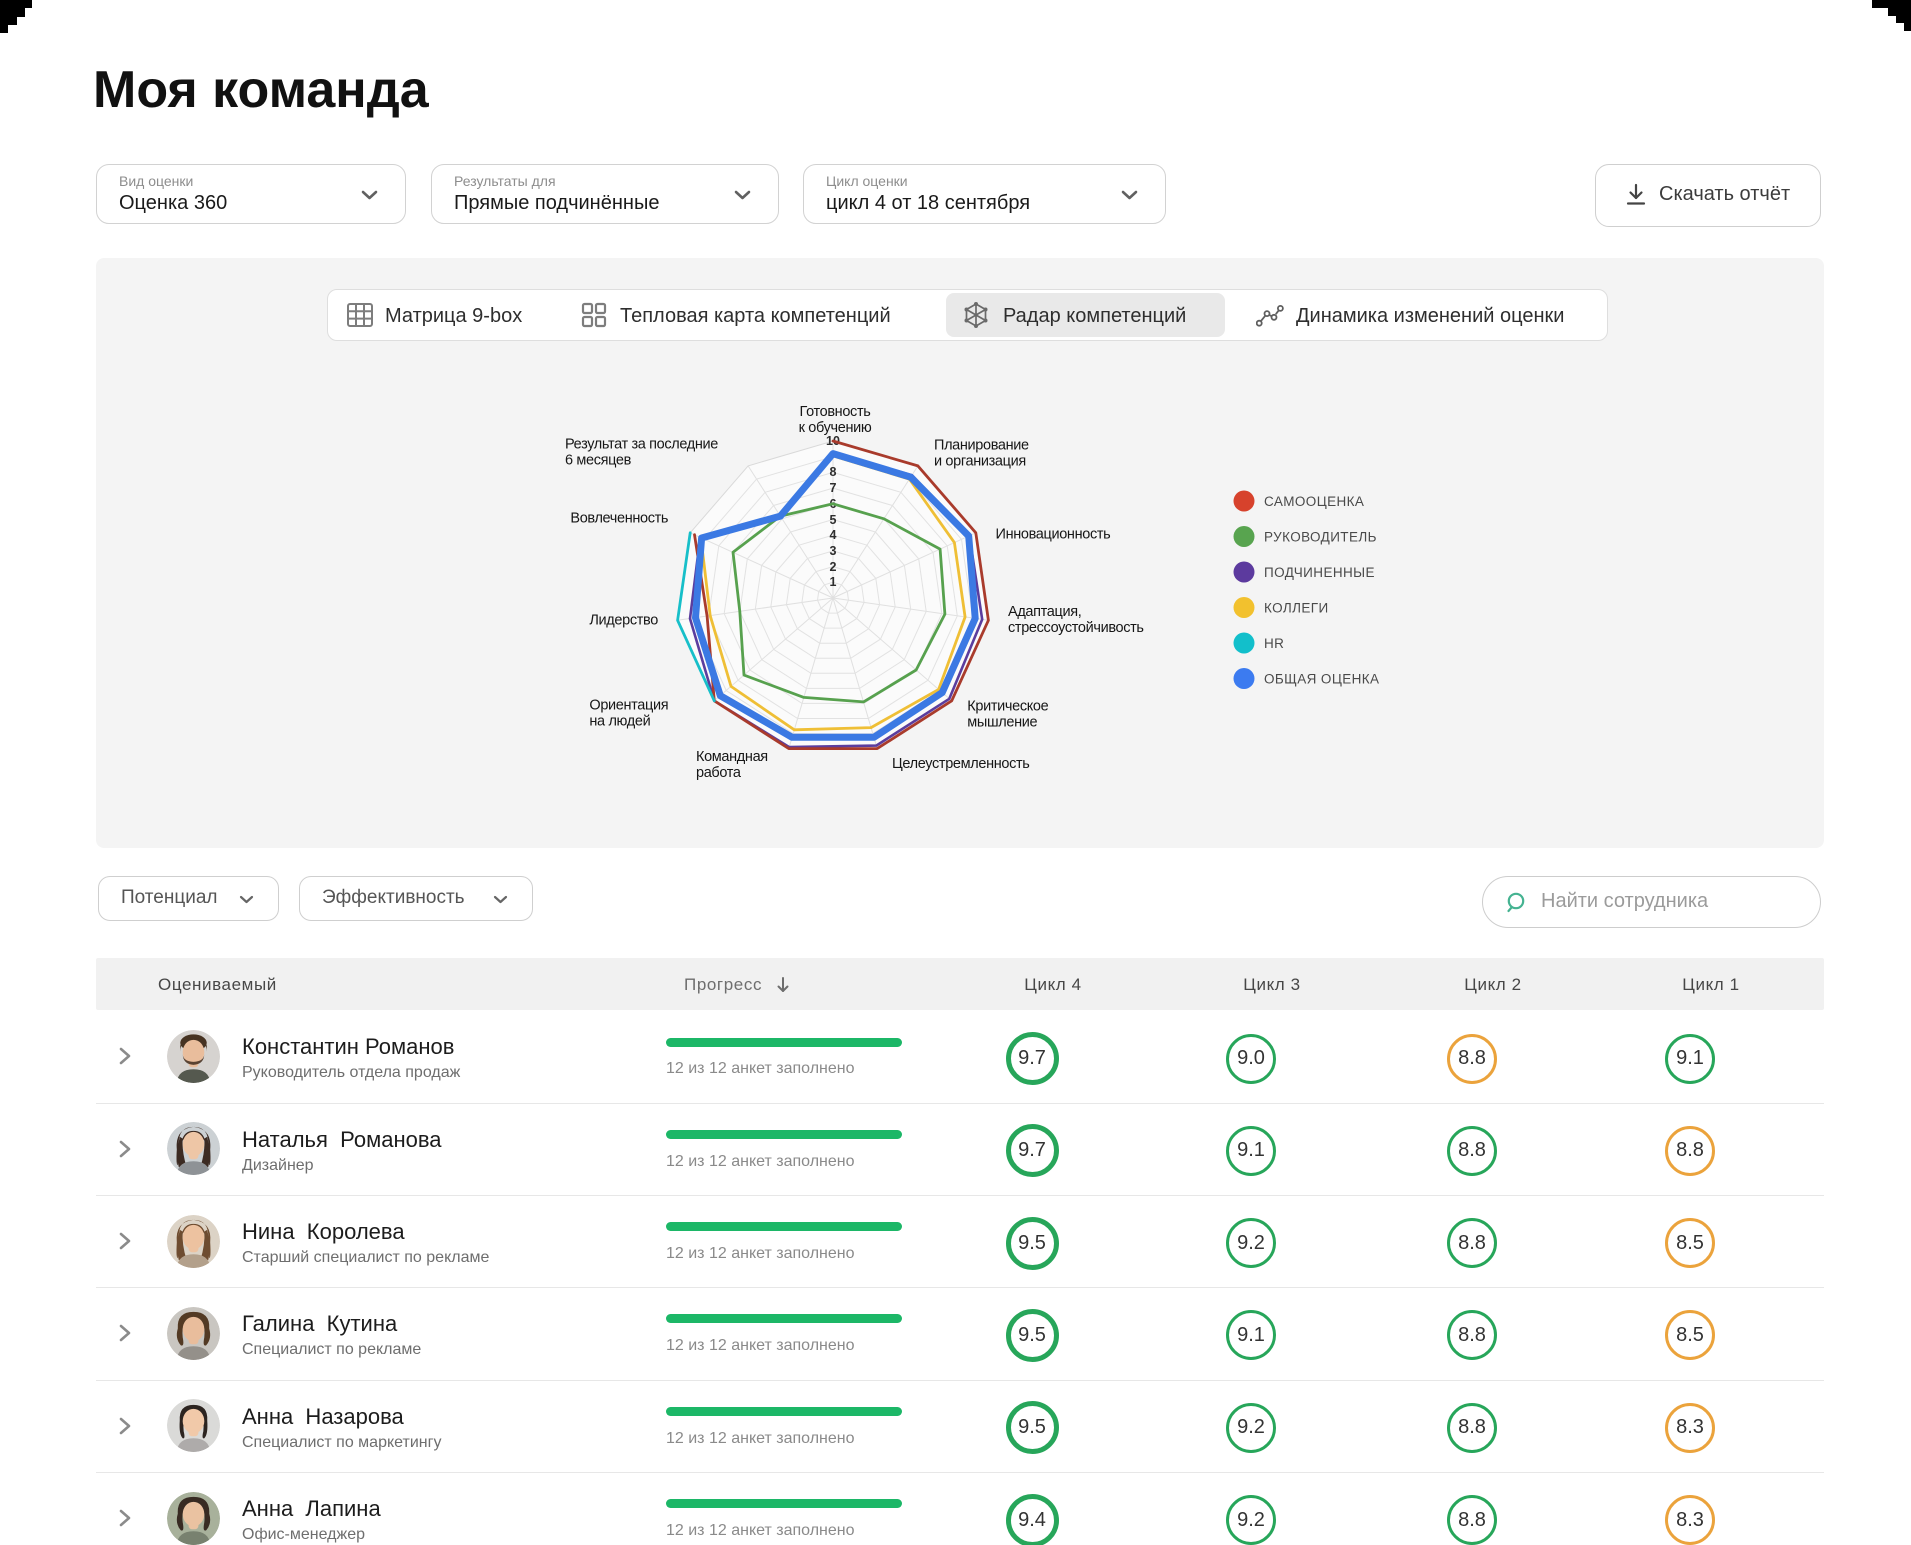  I want to click on svg-text: Целеустремленность, so click(961, 764).